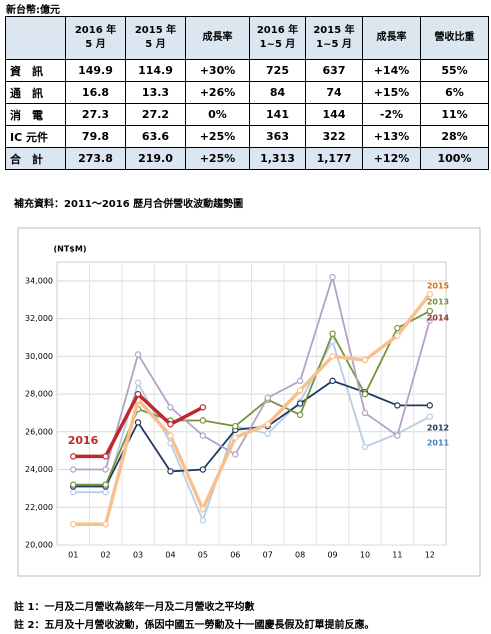  Describe the element at coordinates (277, 136) in the screenshot. I see `cell: 363` at that location.